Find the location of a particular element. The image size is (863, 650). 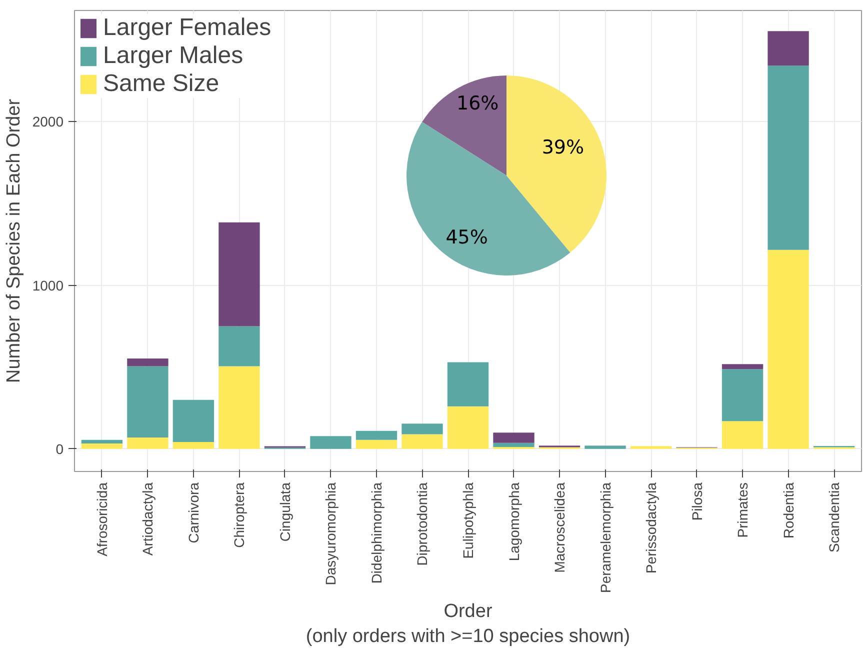

x-axis-title: Order (only orders with >=10 species shown) is located at coordinates (468, 624).